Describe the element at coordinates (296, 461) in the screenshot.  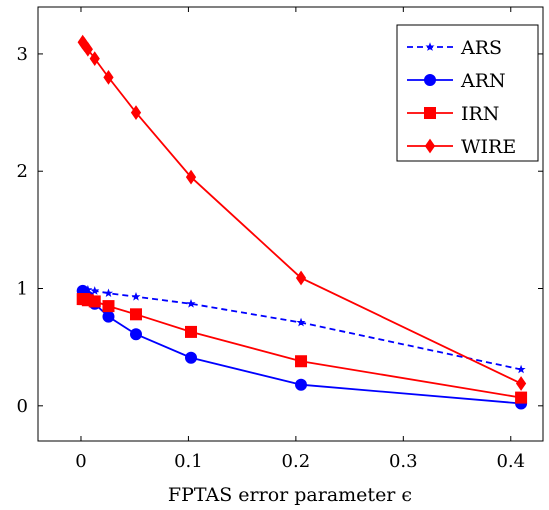
I see `x-tick-label: 0.2` at that location.